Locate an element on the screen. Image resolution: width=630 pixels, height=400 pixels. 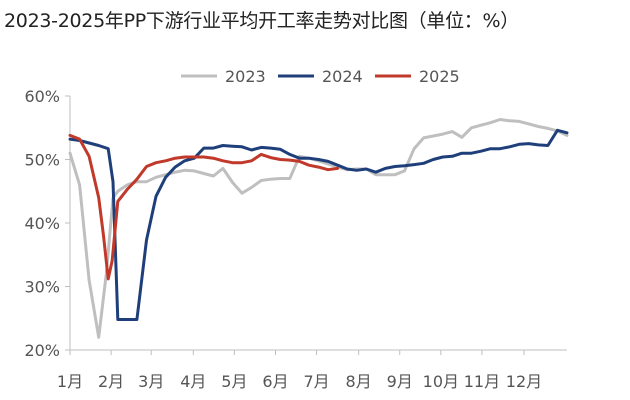
x-tick-label: 7月 is located at coordinates (316, 381).